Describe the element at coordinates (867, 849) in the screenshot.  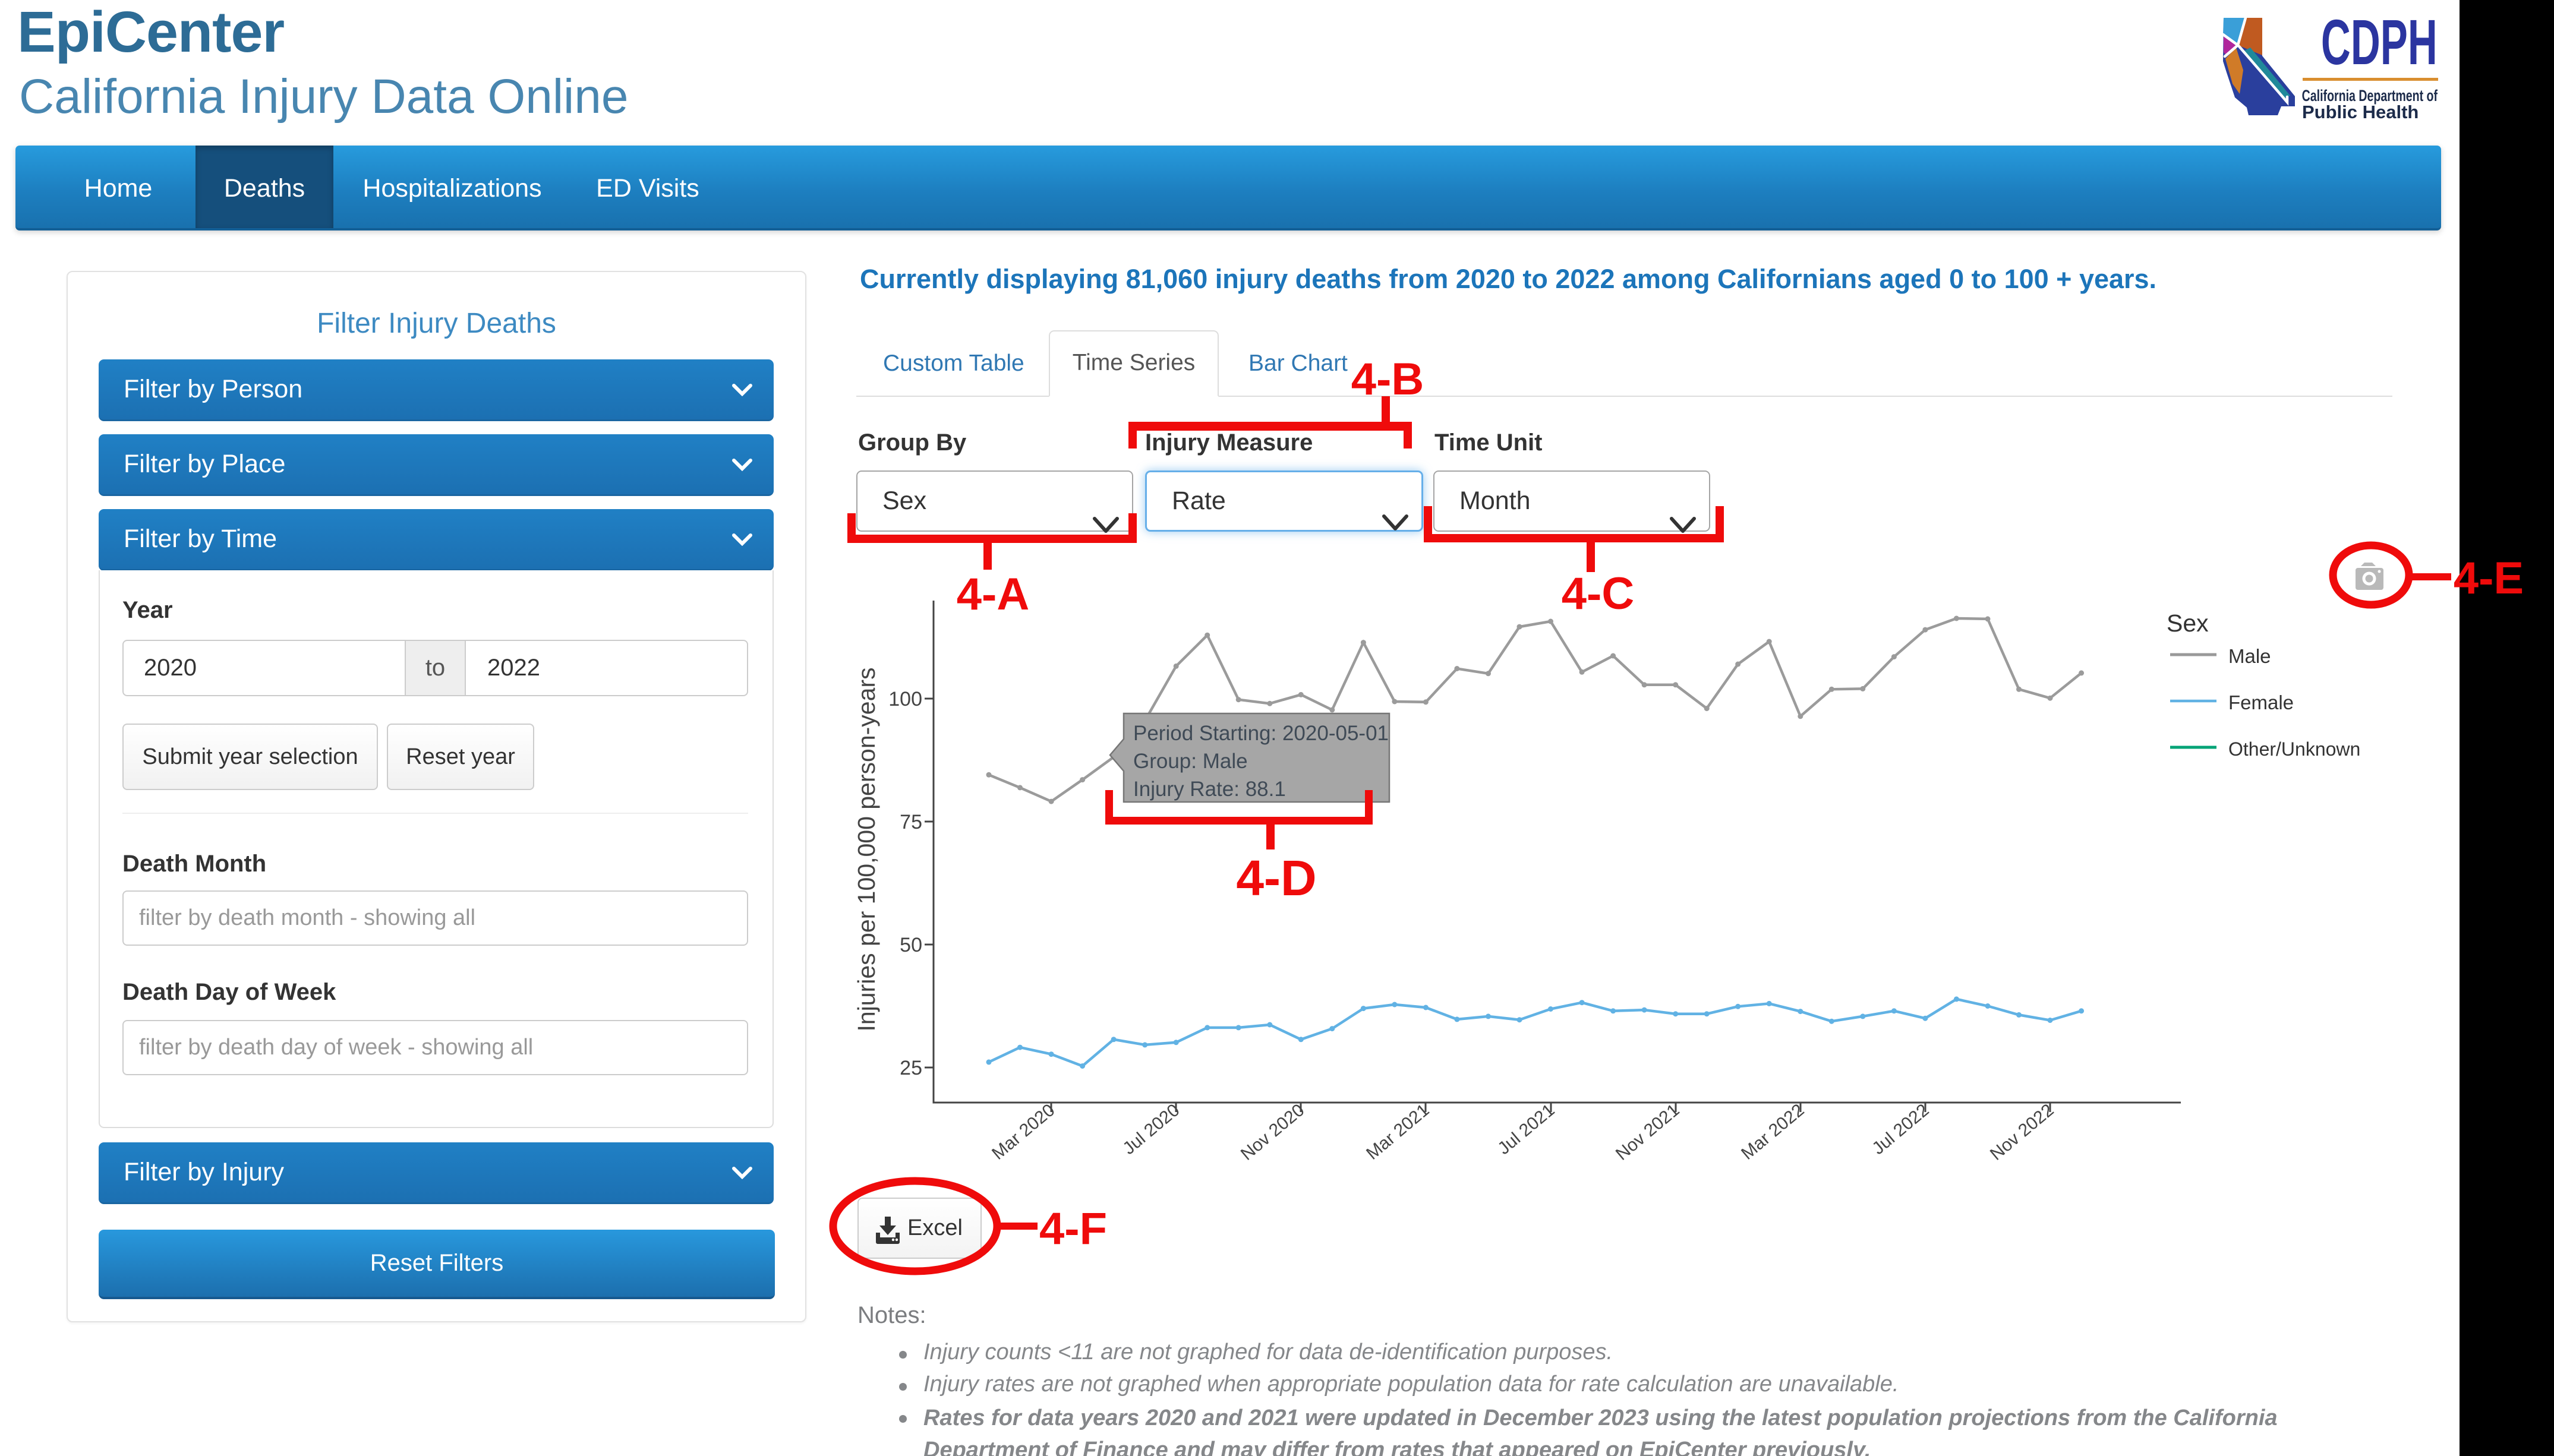
I see `svg-text:Injuries per 100,000 person-ye: Injuries per 100,000 person-years` at that location.